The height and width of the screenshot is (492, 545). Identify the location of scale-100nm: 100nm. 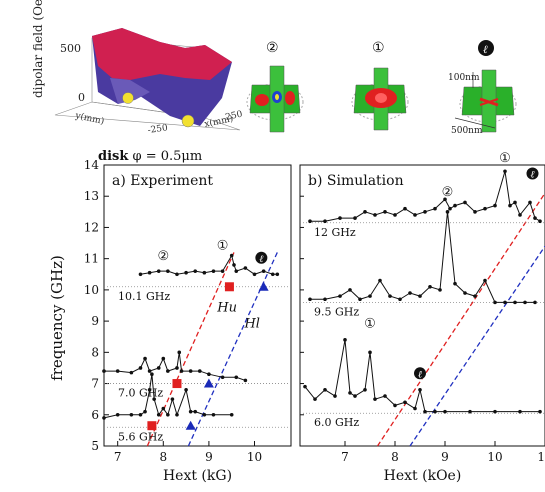
(464, 78).